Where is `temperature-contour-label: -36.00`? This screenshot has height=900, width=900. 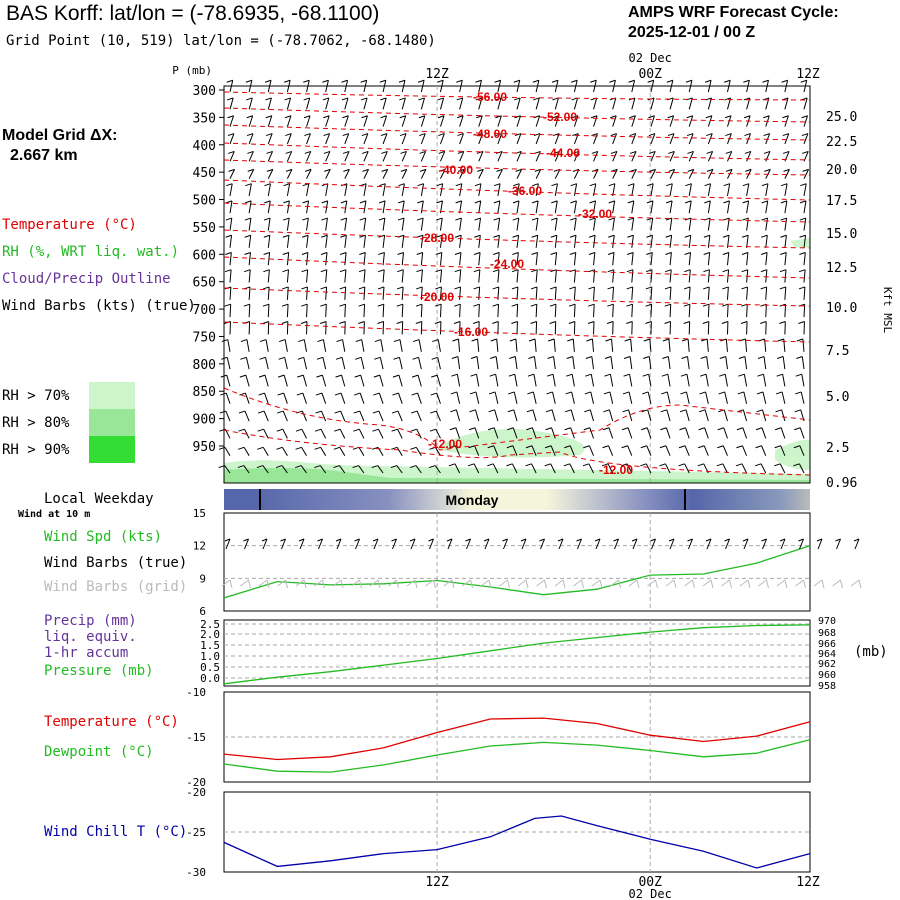 temperature-contour-label: -36.00 is located at coordinates (525, 191).